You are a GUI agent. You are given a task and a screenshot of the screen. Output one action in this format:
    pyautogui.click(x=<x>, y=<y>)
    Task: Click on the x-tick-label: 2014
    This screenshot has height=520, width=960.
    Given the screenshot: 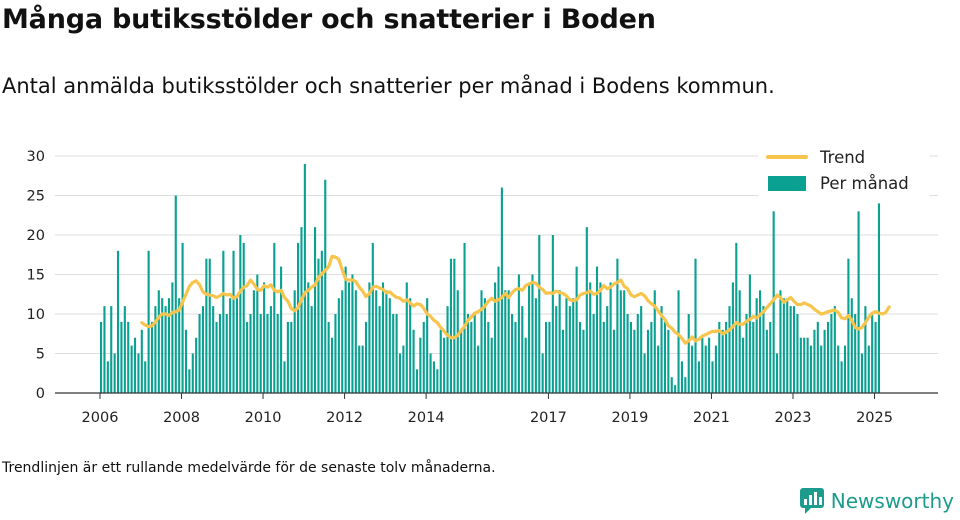 What is the action you would take?
    pyautogui.click(x=426, y=418)
    